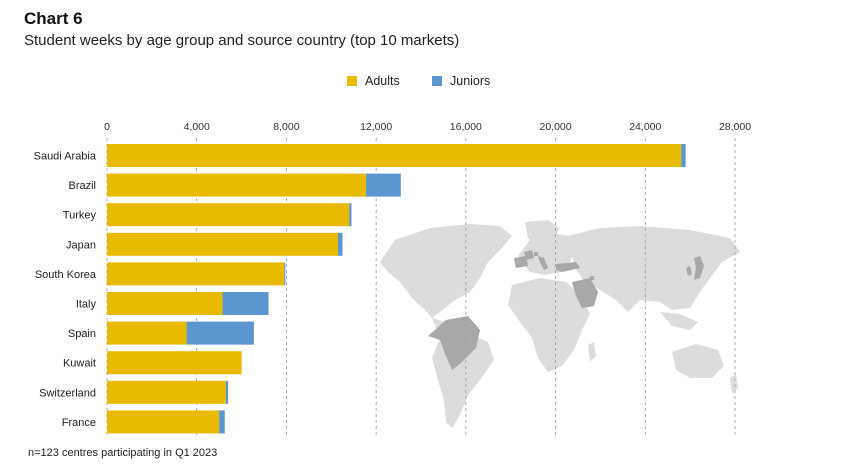 This screenshot has height=471, width=845. I want to click on x-tick-label: 20,000, so click(556, 127).